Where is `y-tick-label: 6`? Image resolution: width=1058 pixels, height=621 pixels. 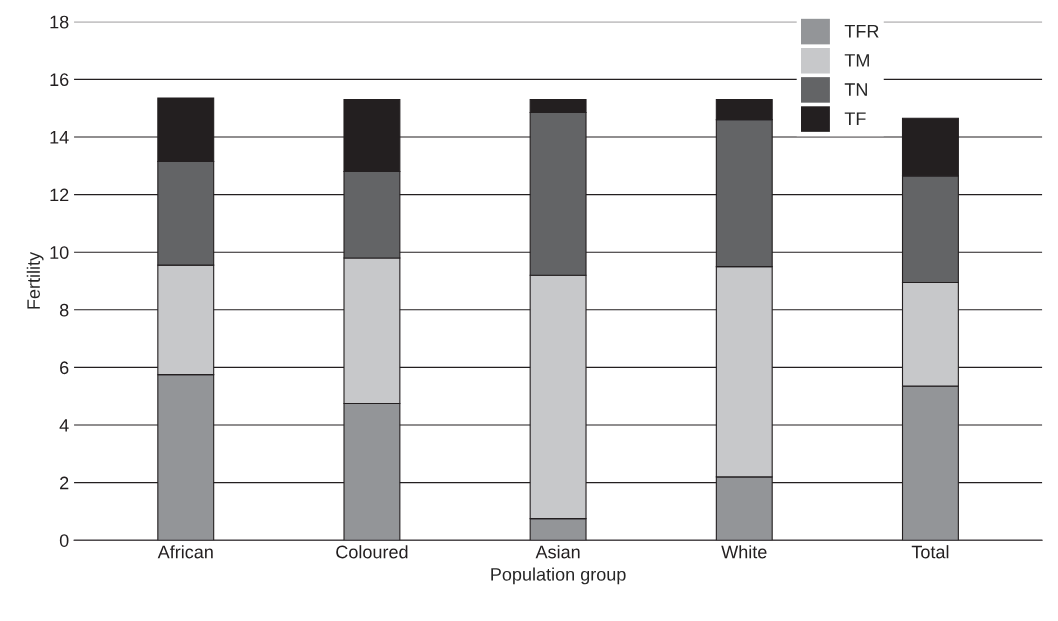
y-tick-label: 6 is located at coordinates (64, 368).